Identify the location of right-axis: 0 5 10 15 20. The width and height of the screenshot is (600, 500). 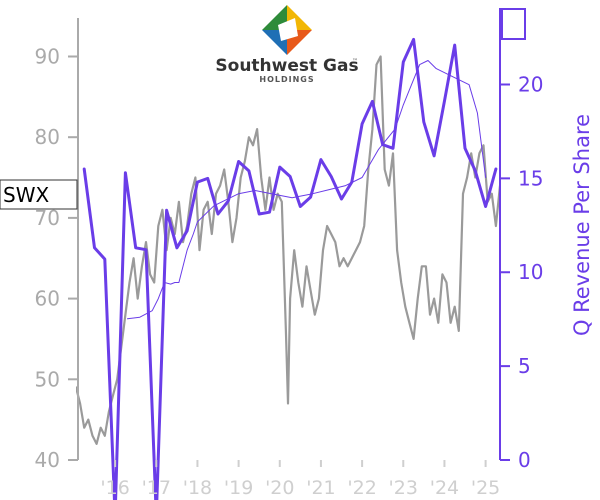
(521, 240).